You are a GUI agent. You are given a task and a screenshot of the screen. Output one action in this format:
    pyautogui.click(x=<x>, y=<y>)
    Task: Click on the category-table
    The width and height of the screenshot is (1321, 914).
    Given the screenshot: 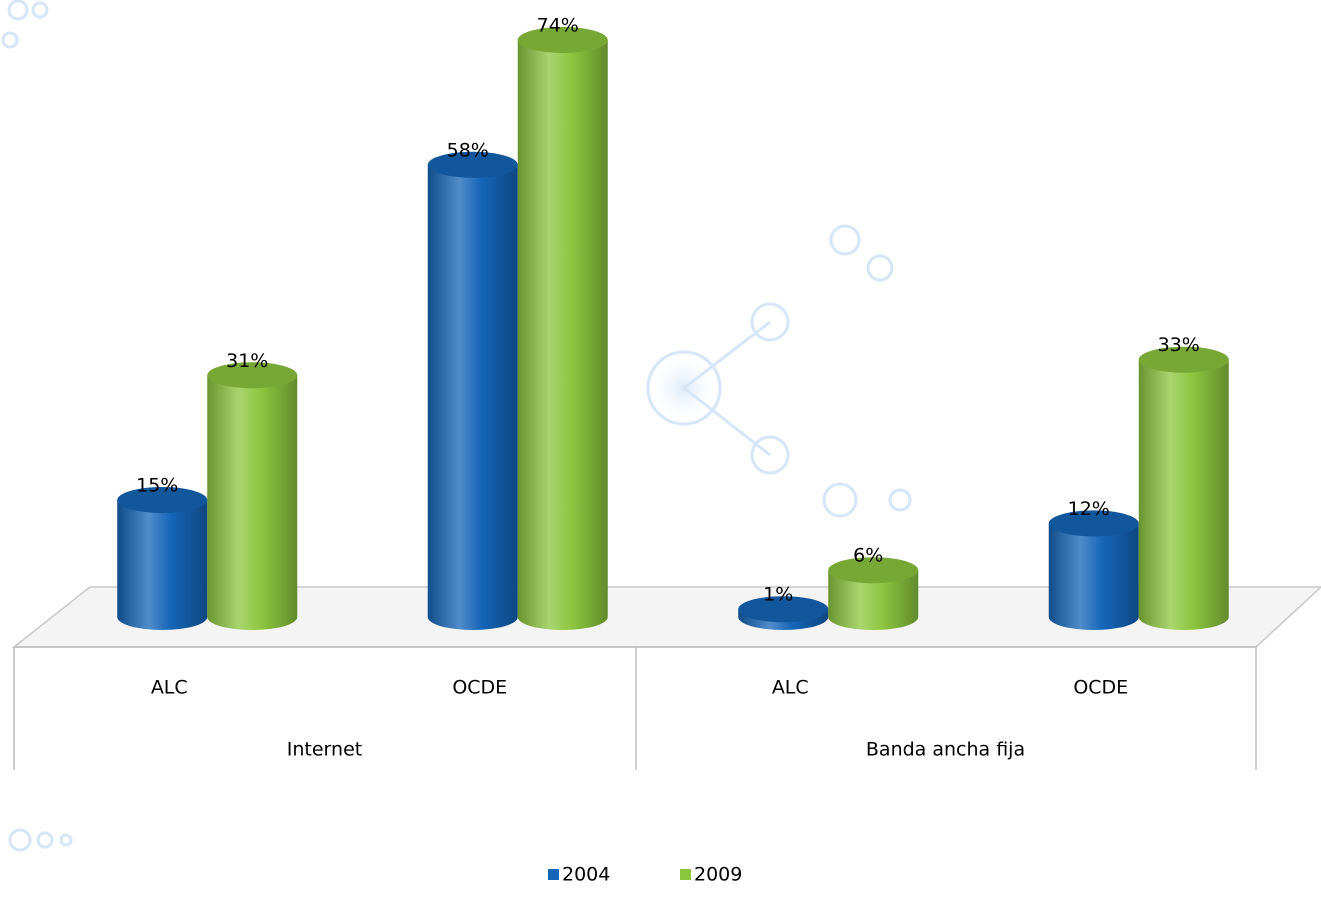 What is the action you would take?
    pyautogui.click(x=635, y=708)
    